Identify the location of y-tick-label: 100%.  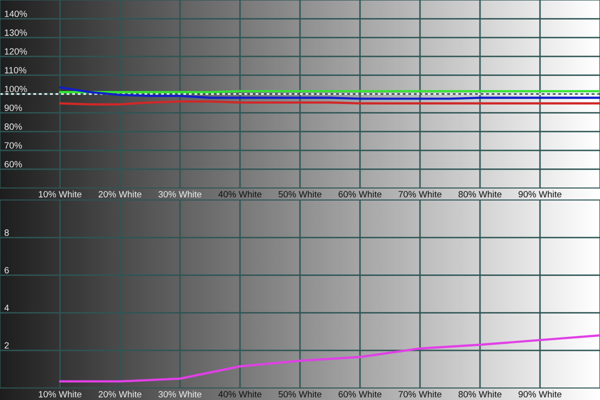
(15, 89).